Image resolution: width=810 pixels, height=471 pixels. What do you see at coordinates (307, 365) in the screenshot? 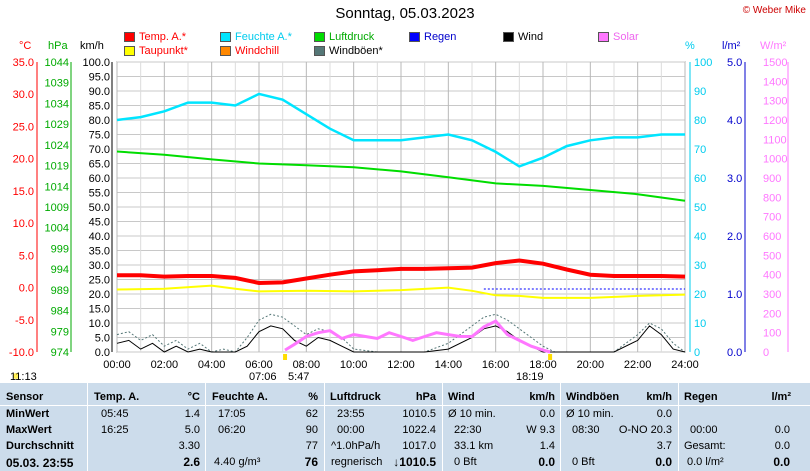
I see `x-tick-label: 08:00` at bounding box center [307, 365].